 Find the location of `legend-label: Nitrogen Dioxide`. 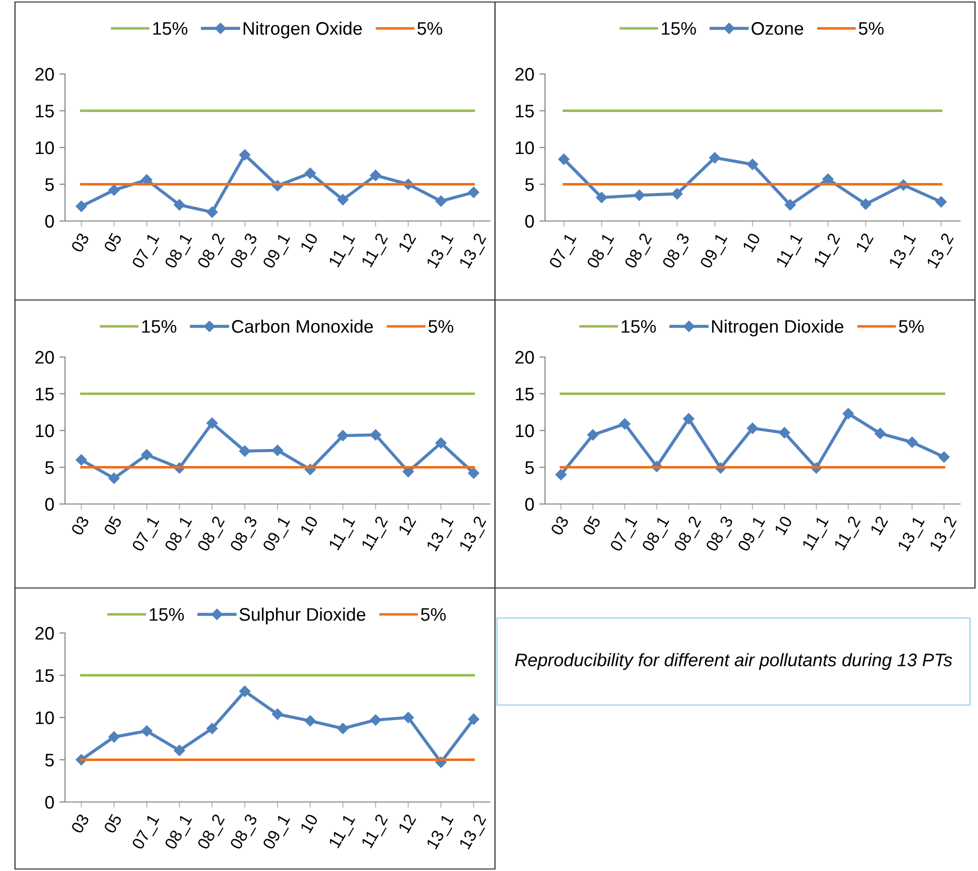

legend-label: Nitrogen Dioxide is located at coordinates (778, 328).